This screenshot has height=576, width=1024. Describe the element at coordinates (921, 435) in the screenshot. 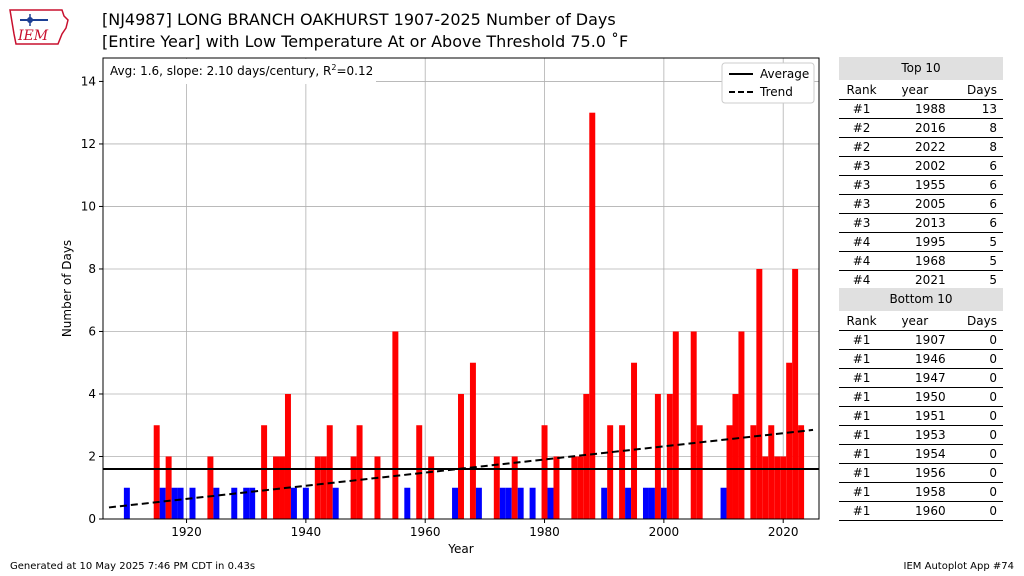

I see `table-row: #1 1953 0` at that location.